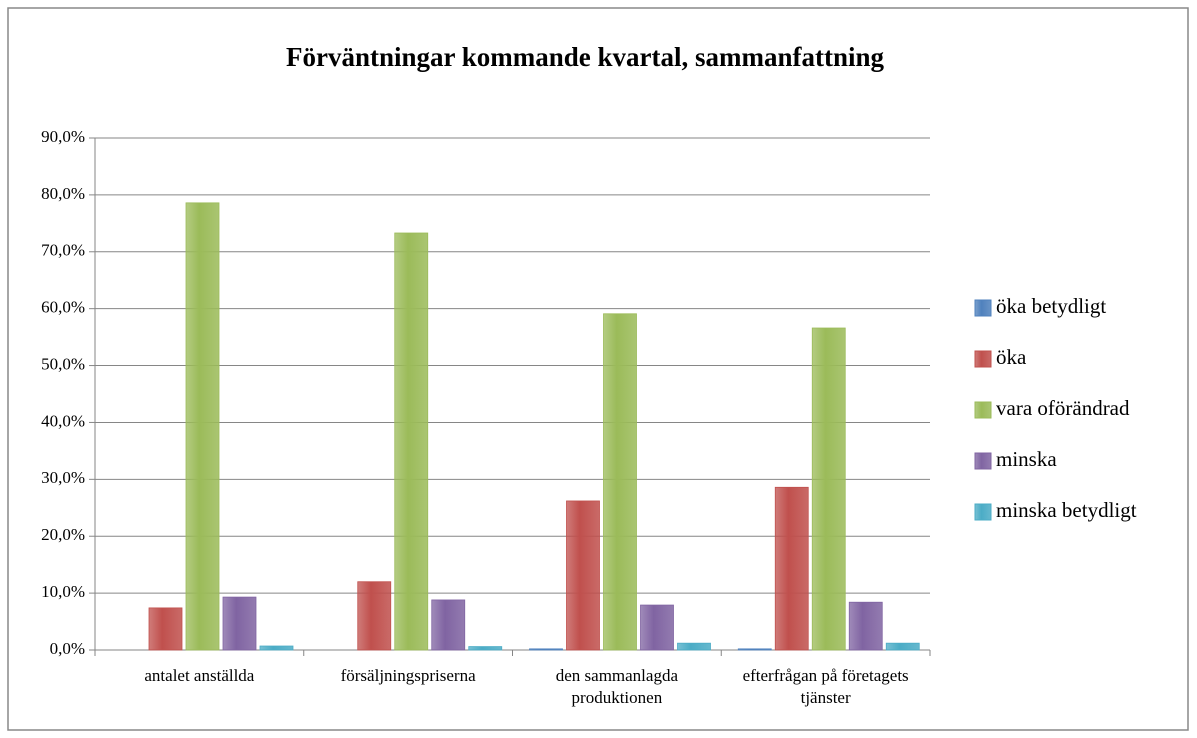 The width and height of the screenshot is (1197, 738). Describe the element at coordinates (1051, 306) in the screenshot. I see `legend-label: öka betydligt` at that location.